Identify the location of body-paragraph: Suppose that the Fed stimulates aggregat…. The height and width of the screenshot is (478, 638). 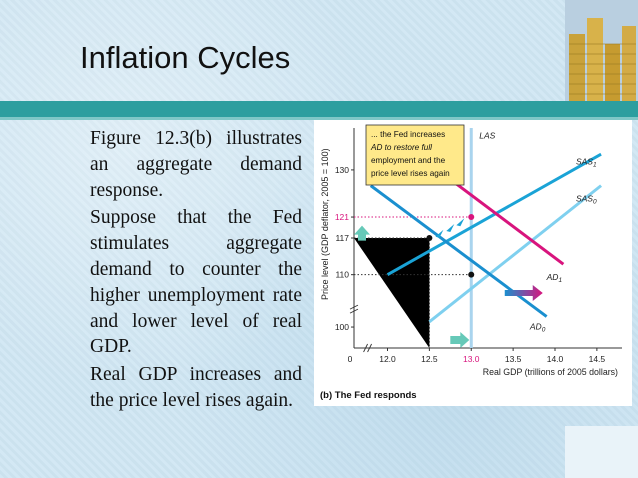
(196, 282).